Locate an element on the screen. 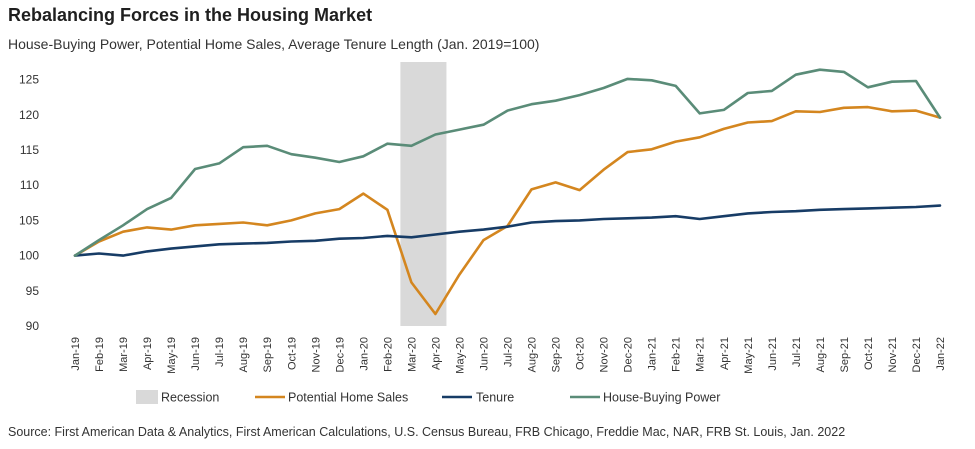 This screenshot has width=975, height=449. recession-band is located at coordinates (423, 194).